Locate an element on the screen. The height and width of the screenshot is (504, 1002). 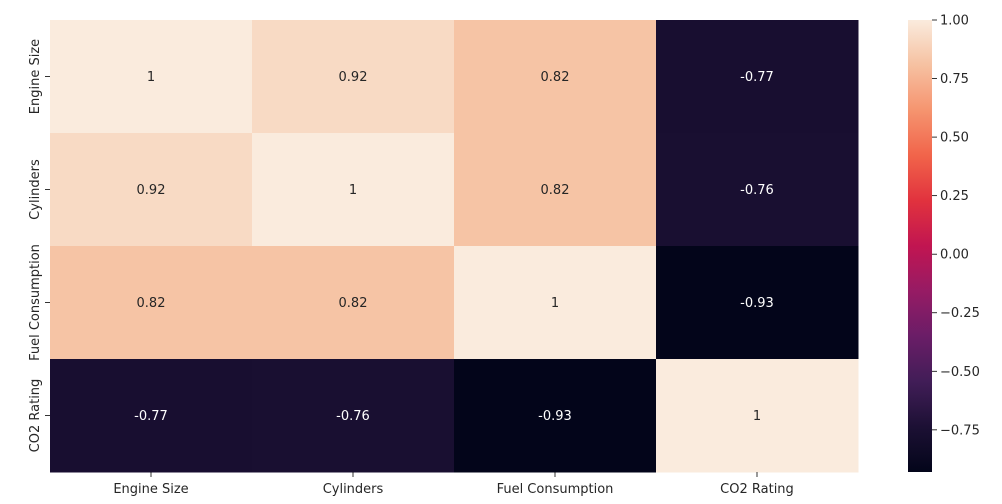
heatmap-cell-r1-c1 is located at coordinates (353, 190).